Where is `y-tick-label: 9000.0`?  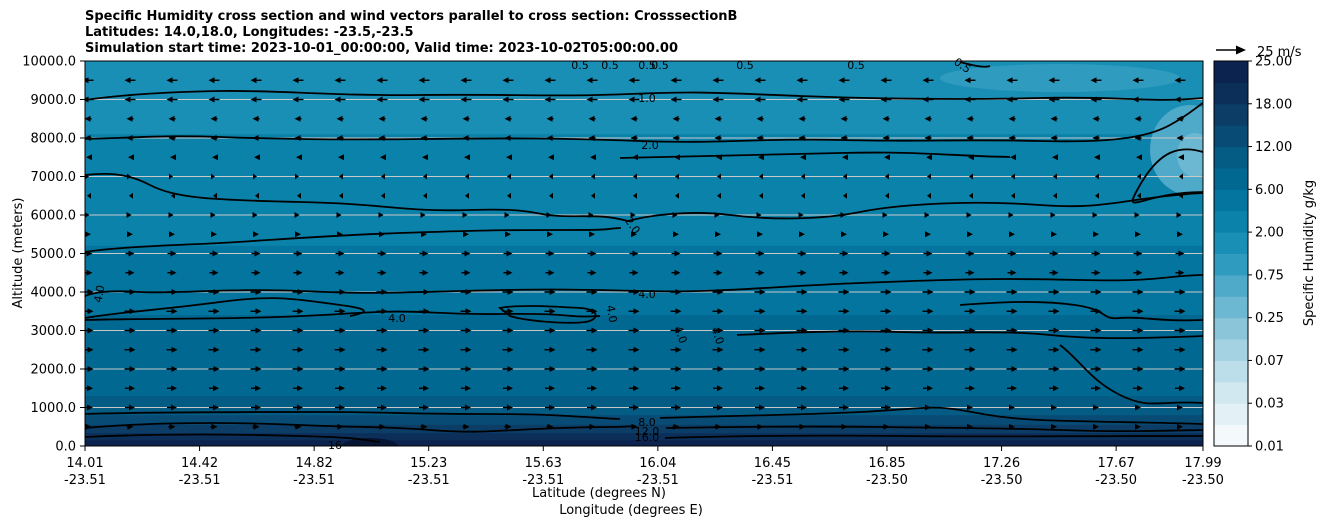
y-tick-label: 9000.0 is located at coordinates (54, 100).